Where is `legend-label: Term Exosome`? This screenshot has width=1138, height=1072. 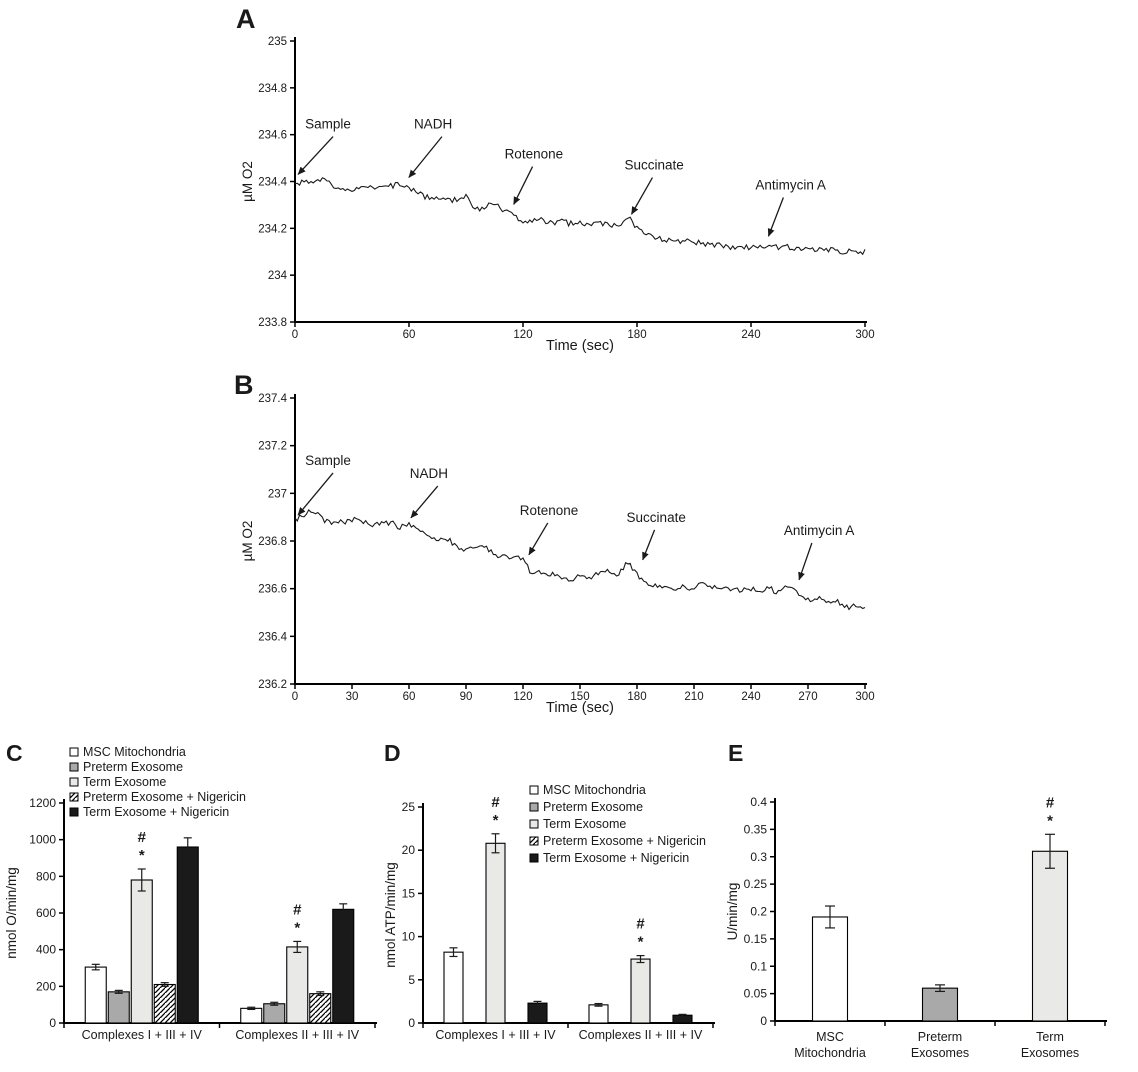 legend-label: Term Exosome is located at coordinates (584, 824).